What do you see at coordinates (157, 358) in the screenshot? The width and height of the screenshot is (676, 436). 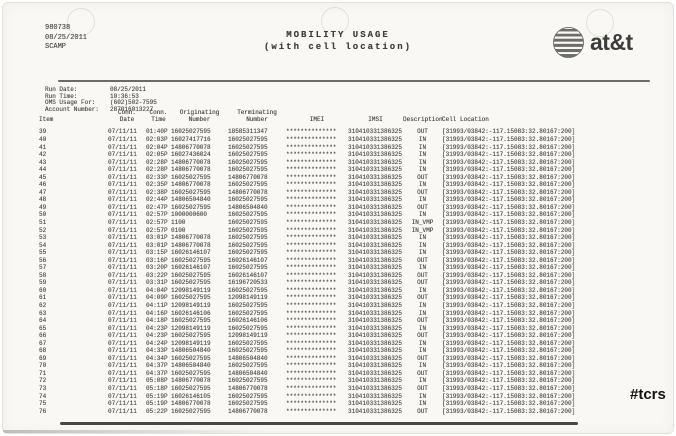 I see `cell-conn-time: 04:34P` at bounding box center [157, 358].